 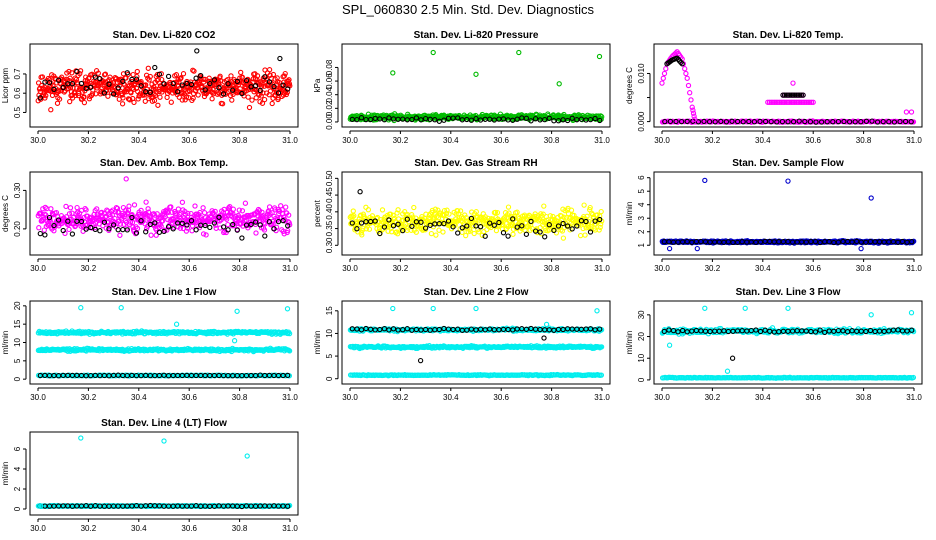 What do you see at coordinates (629, 214) in the screenshot?
I see `y-axis-label: ml/min` at bounding box center [629, 214].